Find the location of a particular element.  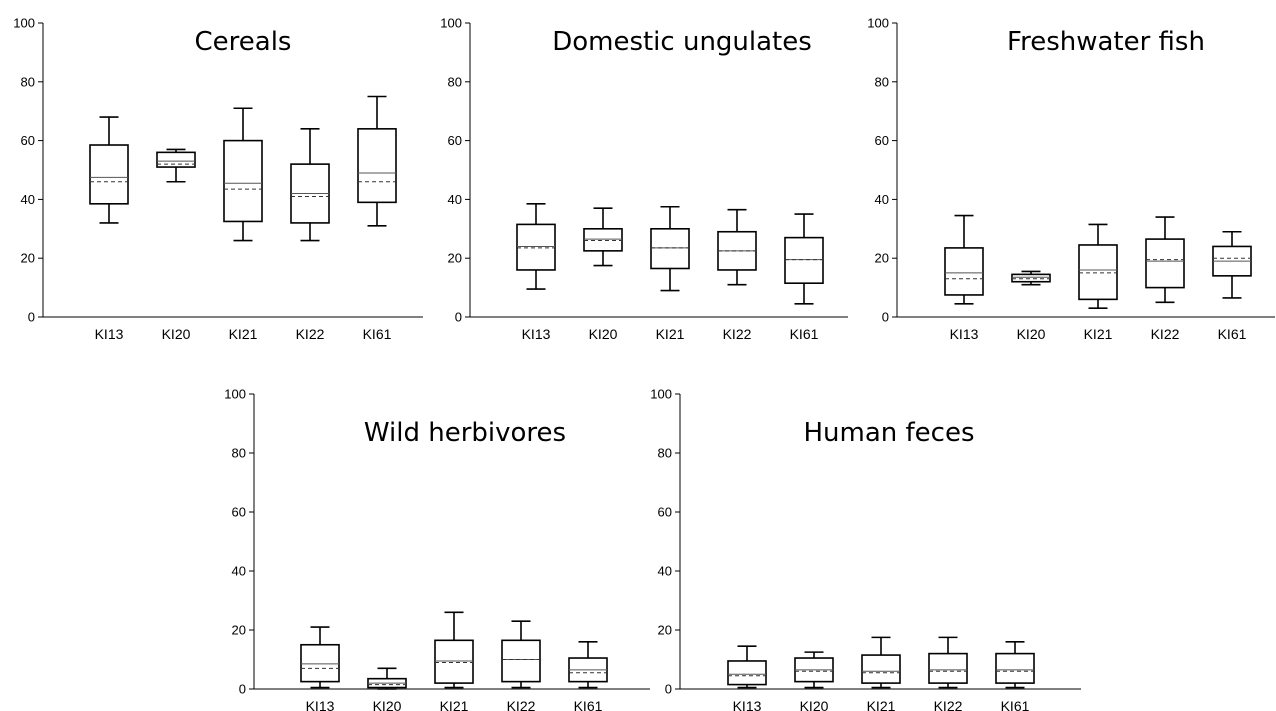

chart-panel: Cereals 0 20 40 60 80 100 KI13 KI20 KI21 KI22 KI61 is located at coordinates (218, 179).